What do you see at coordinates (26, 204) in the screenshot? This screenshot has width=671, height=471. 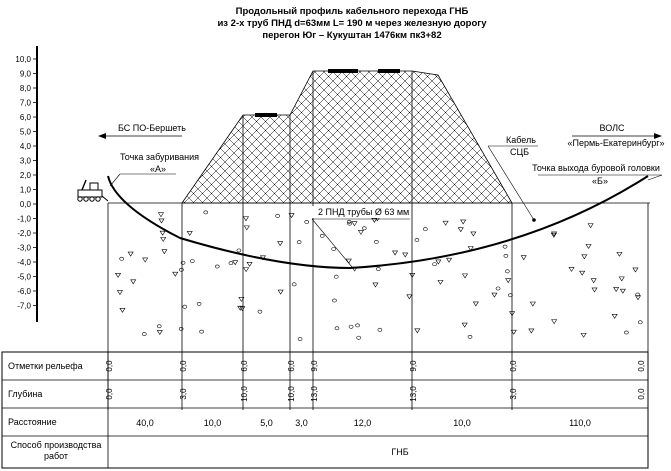 I see `y-tick-label: 0,0` at bounding box center [26, 204].